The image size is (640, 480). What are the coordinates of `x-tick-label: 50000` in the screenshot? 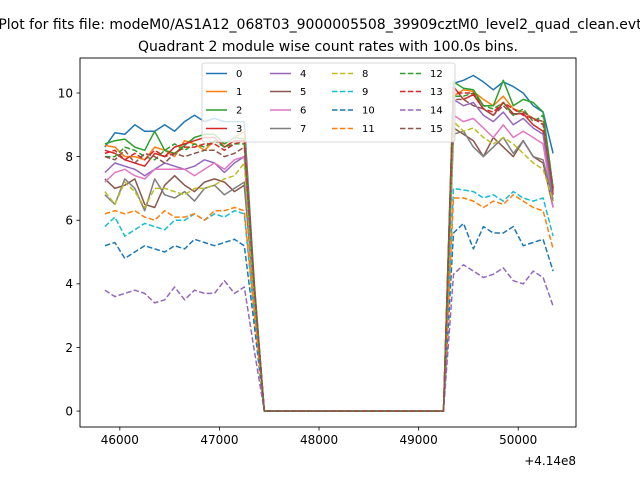 It's located at (518, 440).